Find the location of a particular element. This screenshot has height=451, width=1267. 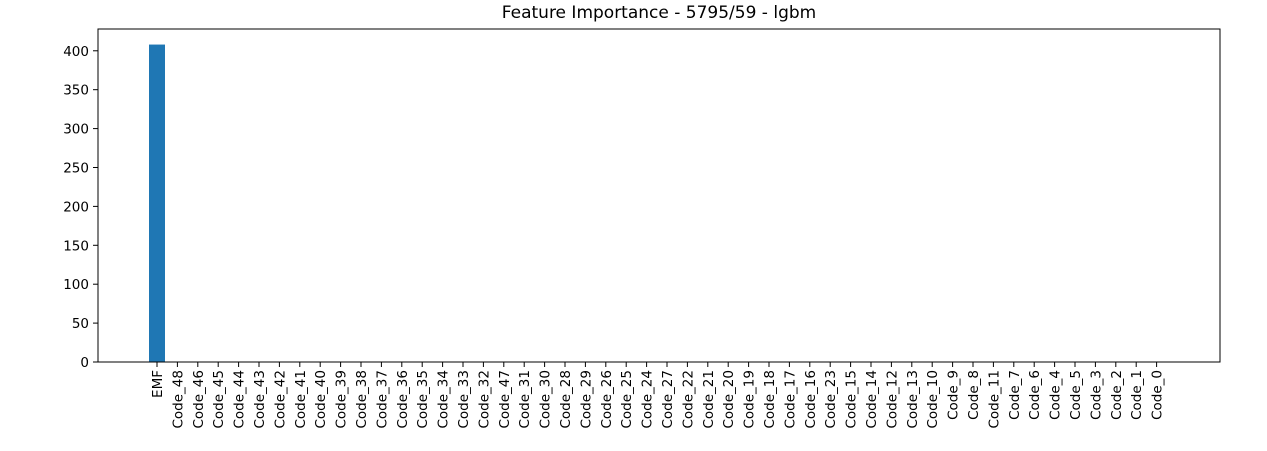

x-tick-label: Code_36 is located at coordinates (403, 399).